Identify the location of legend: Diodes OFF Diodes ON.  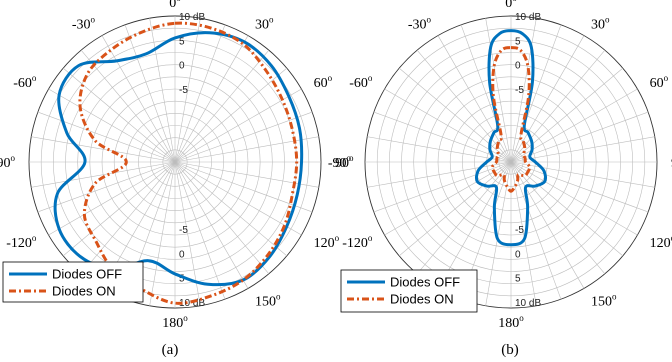
(409, 291).